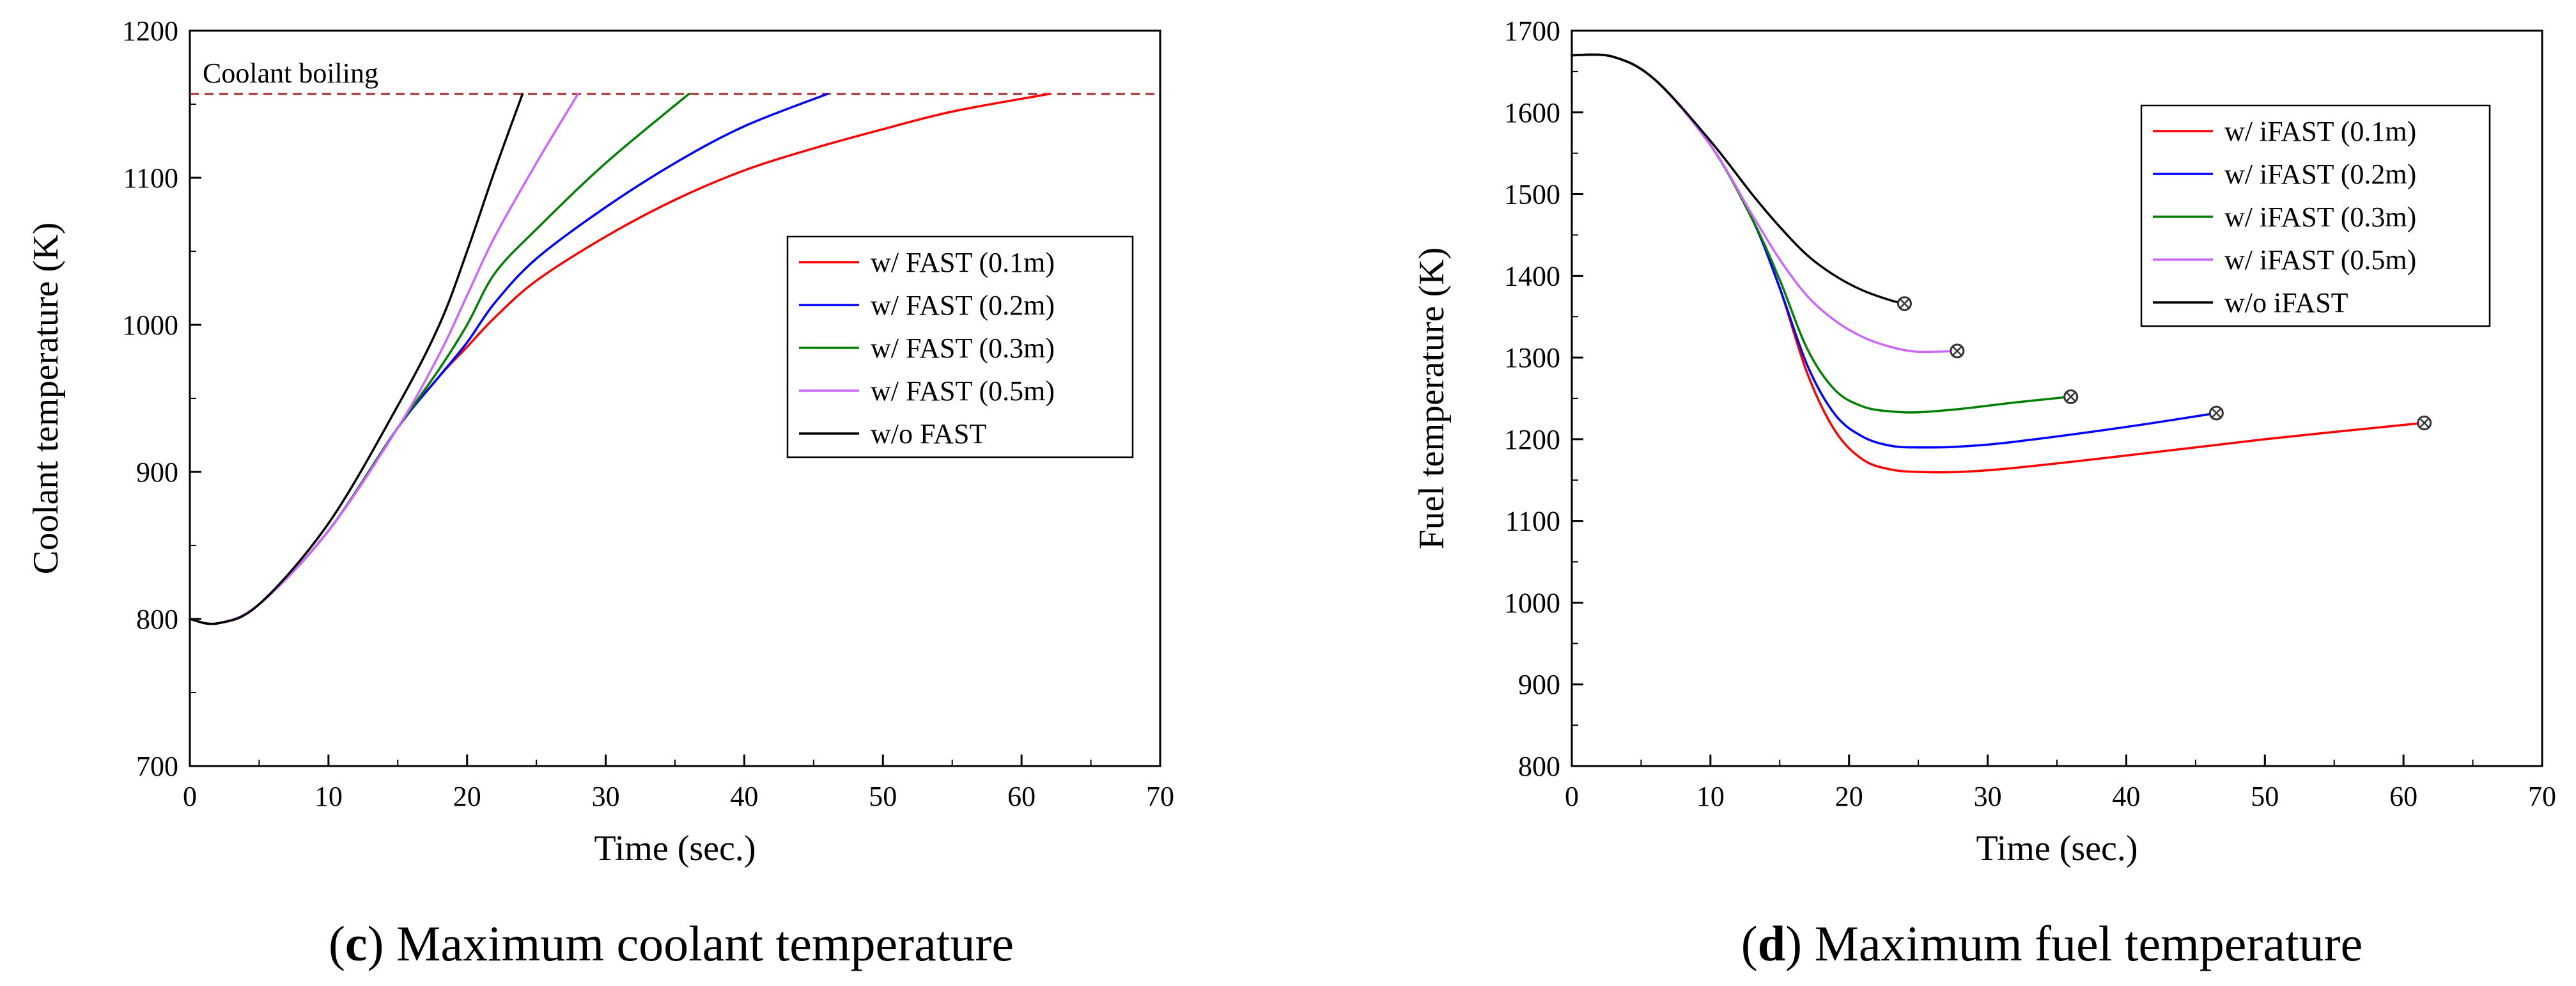  Describe the element at coordinates (1532, 276) in the screenshot. I see `y-tick-label: 1400` at that location.